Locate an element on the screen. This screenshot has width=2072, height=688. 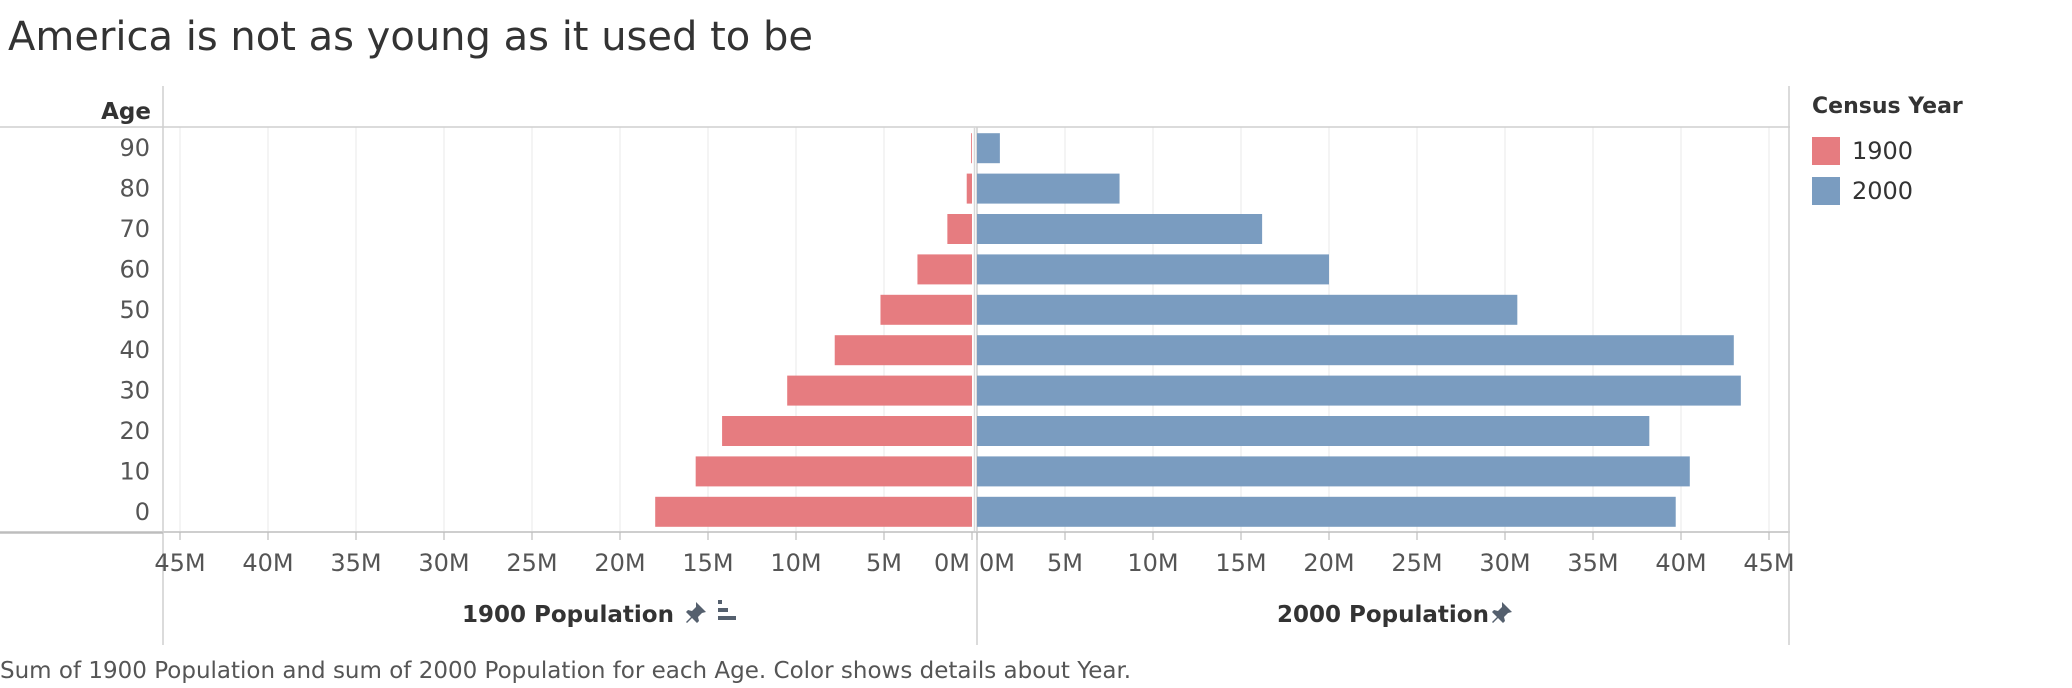
tick-label-2000: 25M is located at coordinates (1416, 563).